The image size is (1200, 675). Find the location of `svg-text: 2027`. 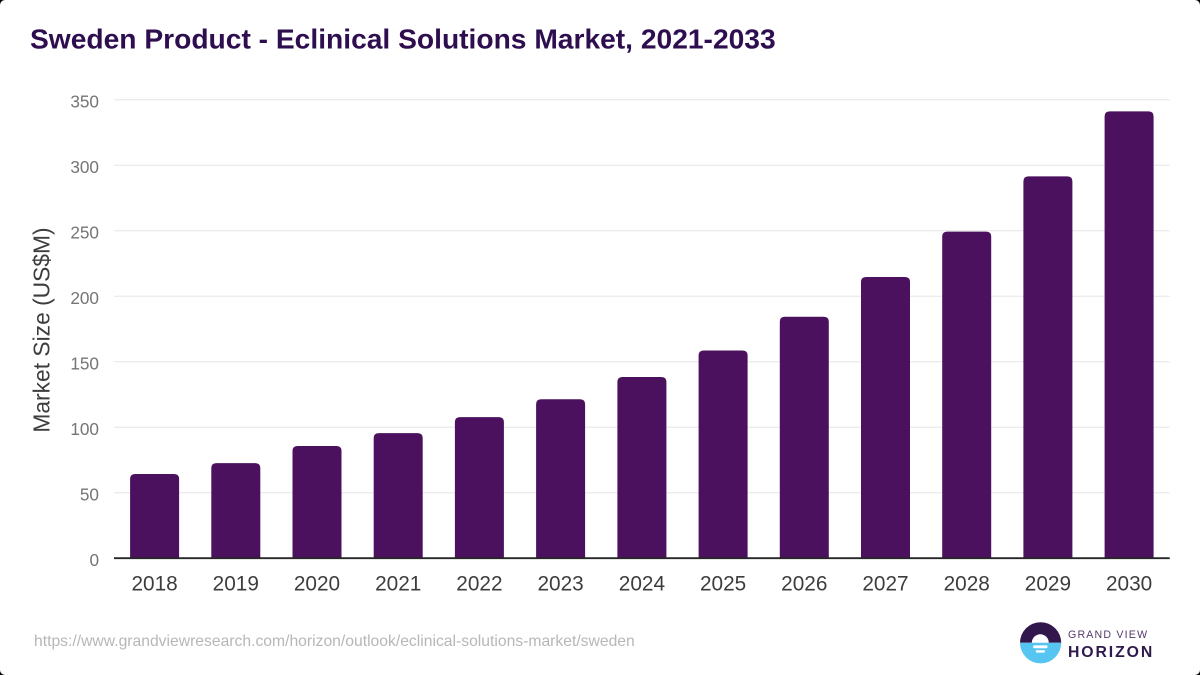

svg-text: 2027 is located at coordinates (885, 584).